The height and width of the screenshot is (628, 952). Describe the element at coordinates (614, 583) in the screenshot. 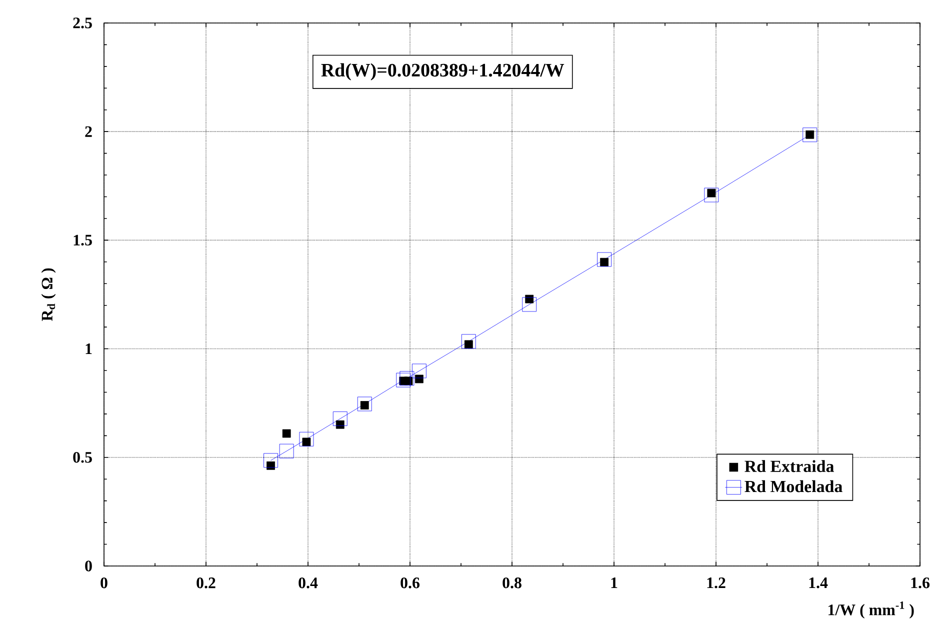

I see `x-tick-label: 1` at that location.